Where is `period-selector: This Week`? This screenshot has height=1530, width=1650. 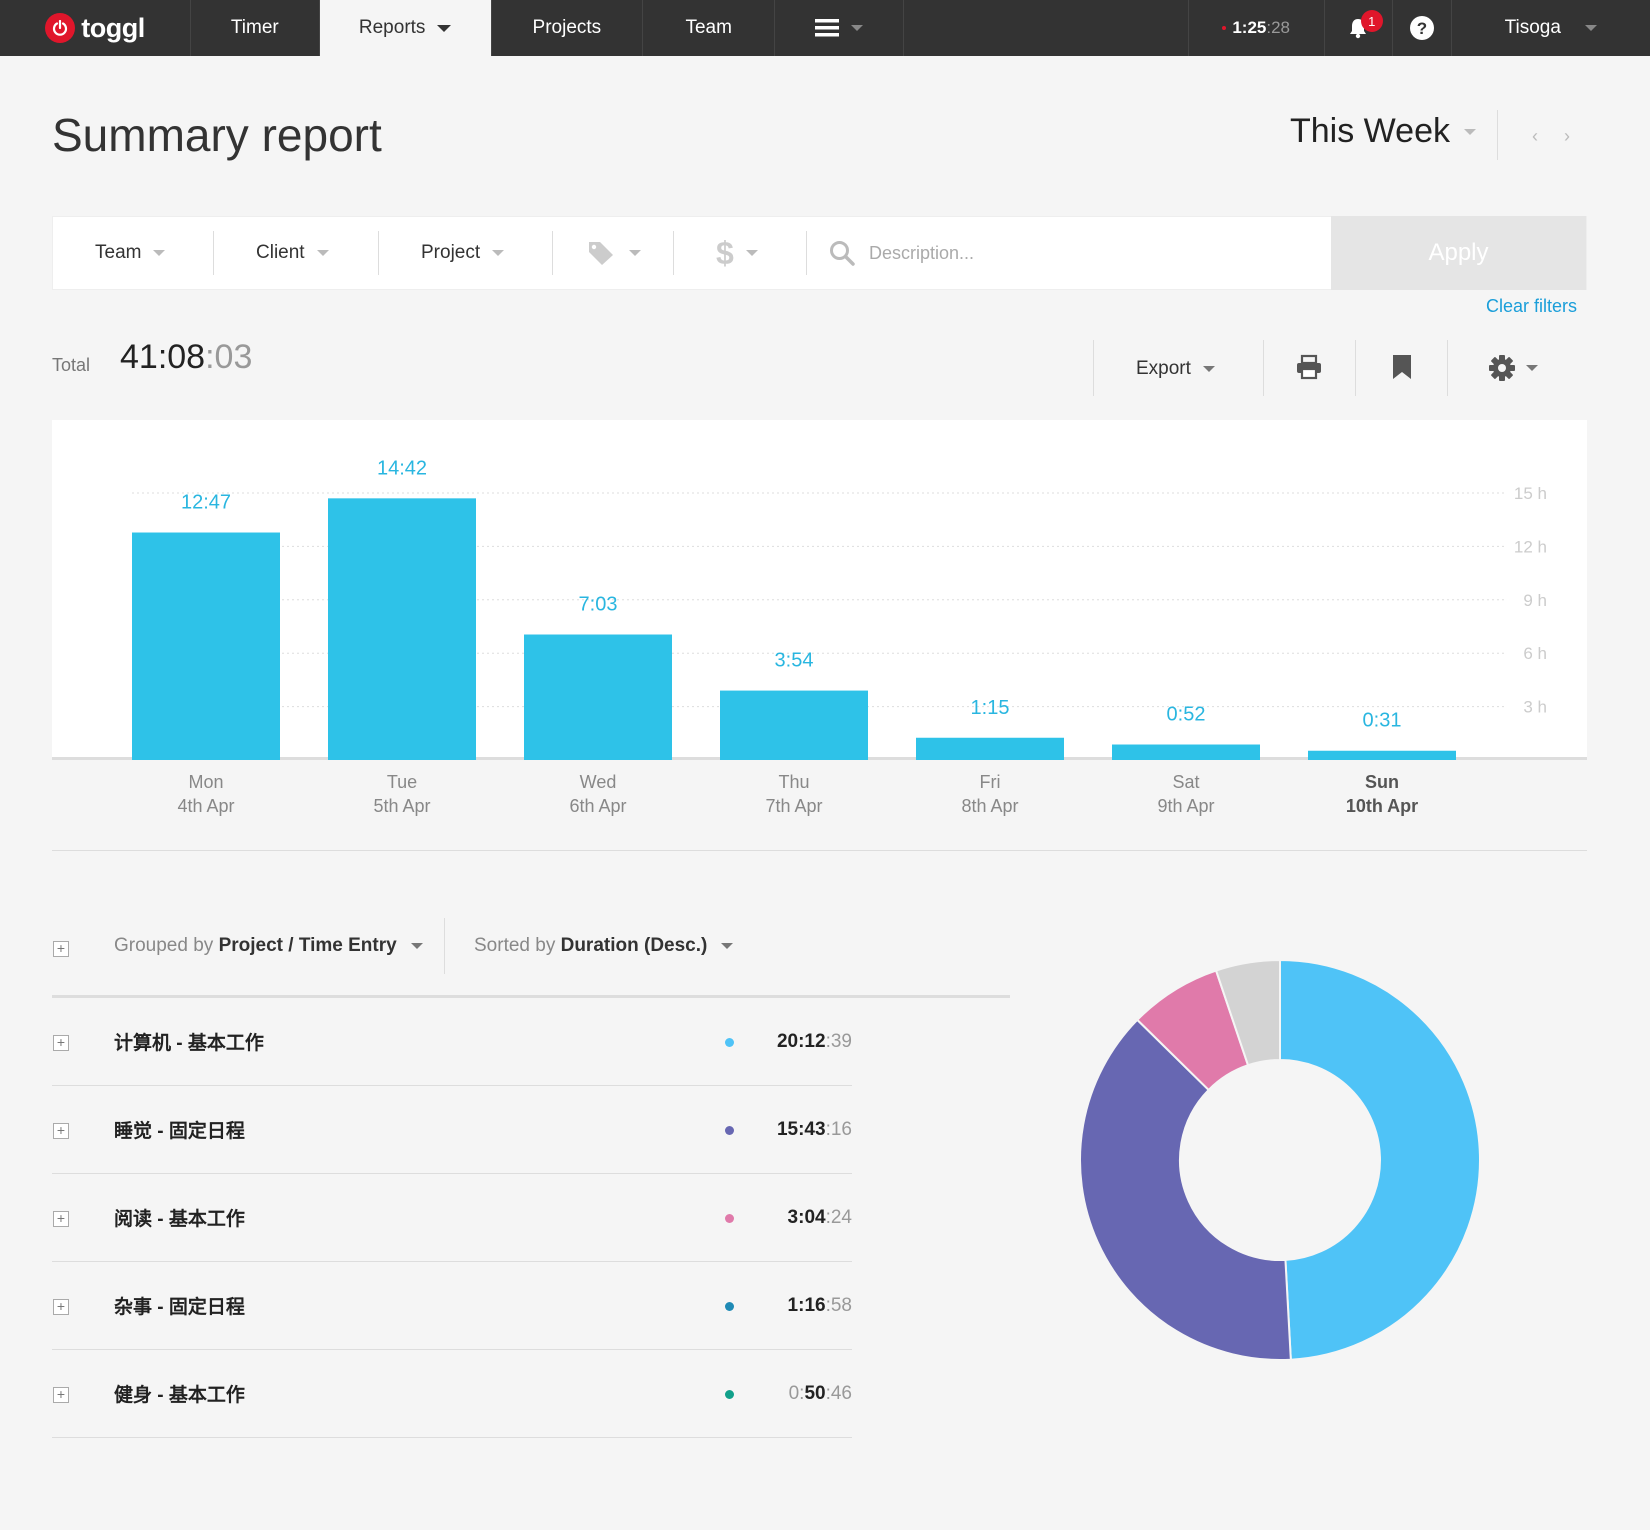
period-selector: This Week is located at coordinates (1383, 131).